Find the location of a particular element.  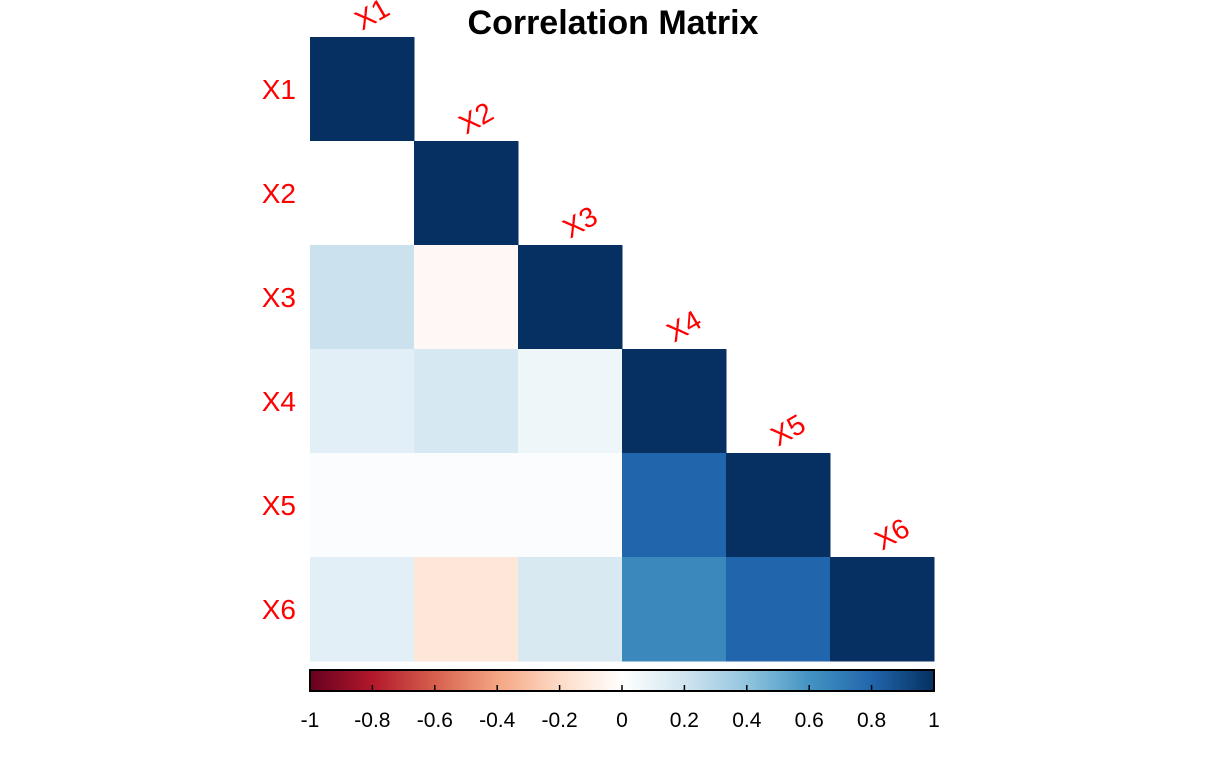

heatmap-cell-x3-x3 is located at coordinates (570, 297).